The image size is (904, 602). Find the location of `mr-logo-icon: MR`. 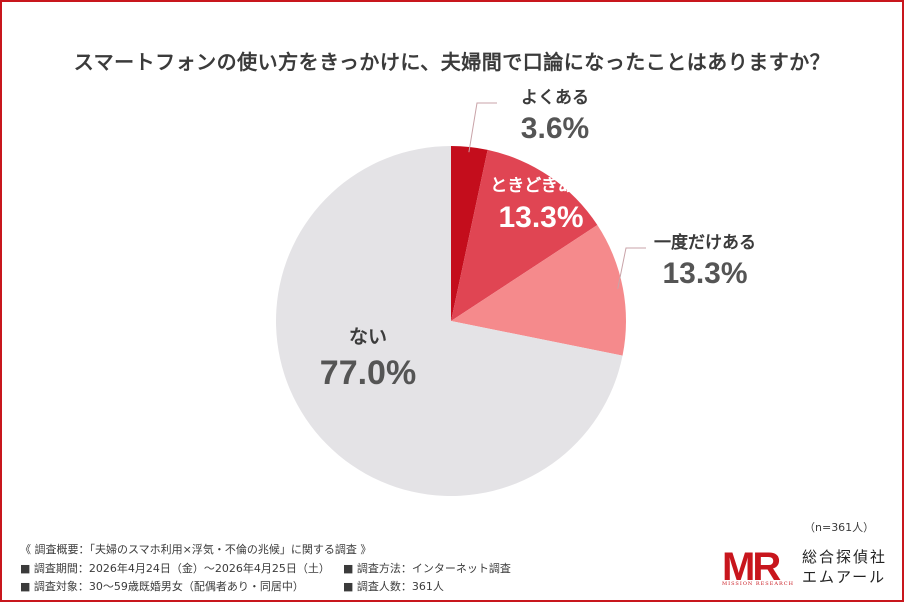

mr-logo-icon: MR is located at coordinates (753, 566).